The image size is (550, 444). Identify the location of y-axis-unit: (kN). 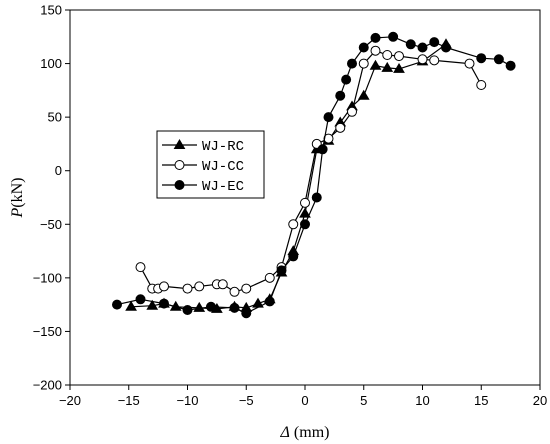
(17, 193).